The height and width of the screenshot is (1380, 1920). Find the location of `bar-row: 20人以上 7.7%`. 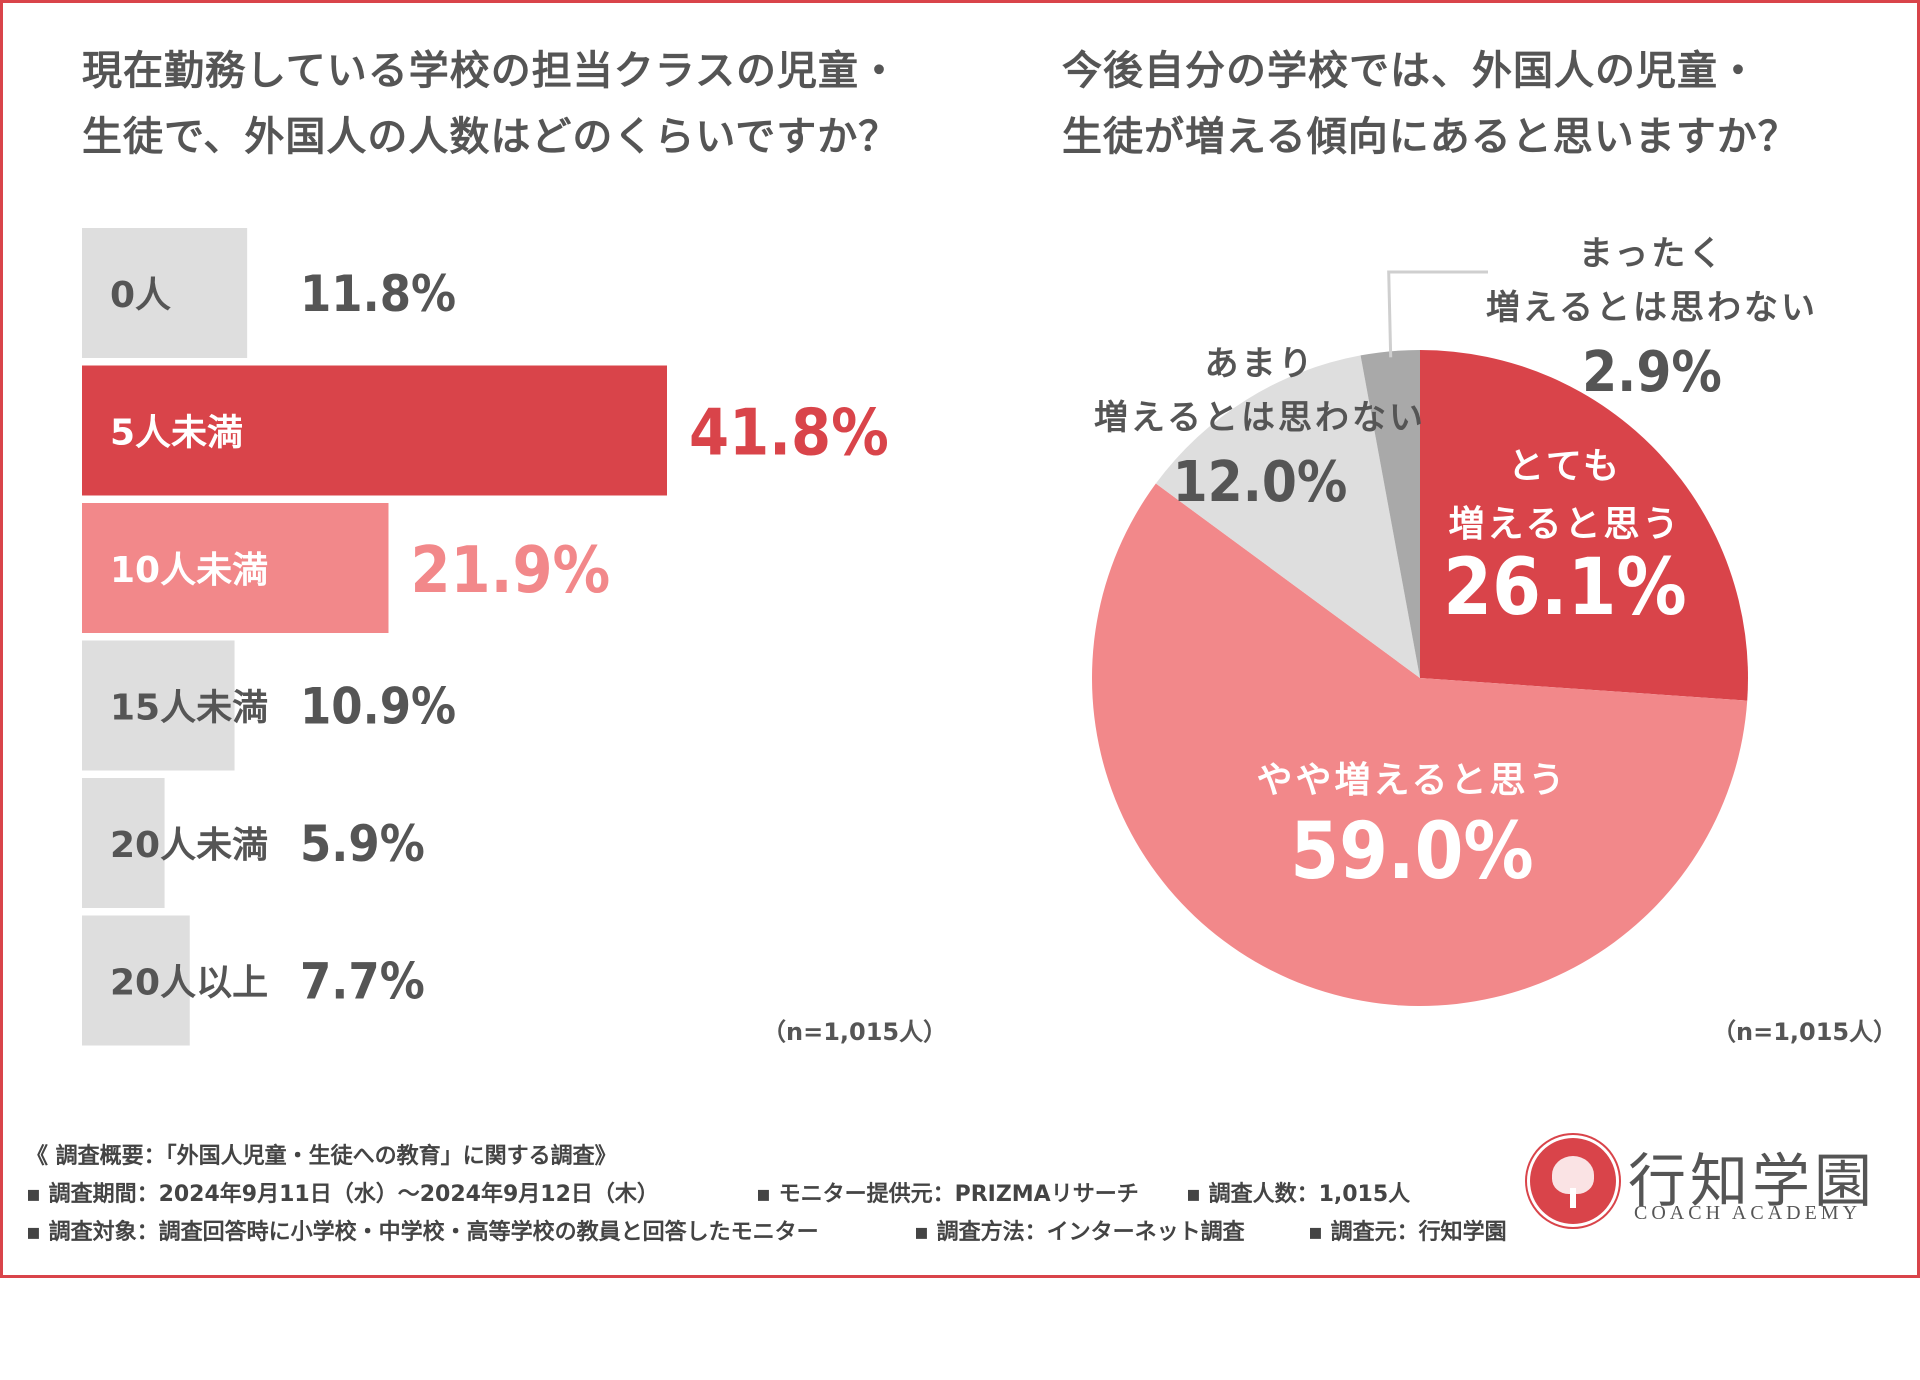

bar-row: 20人以上 7.7% is located at coordinates (253, 980).